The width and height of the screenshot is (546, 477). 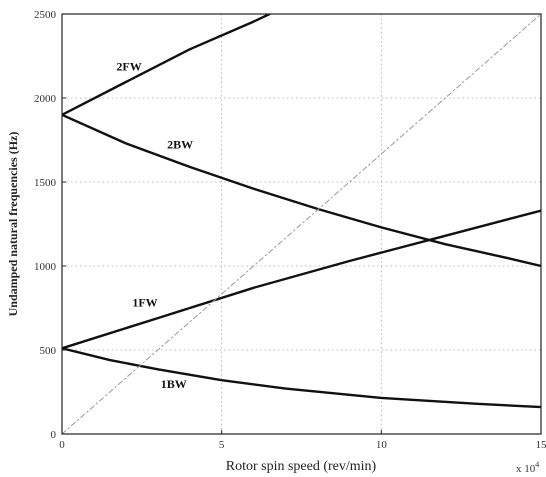 What do you see at coordinates (154, 225) in the screenshot?
I see `series-labels: 2FW 2BW 1FW 1BW` at bounding box center [154, 225].